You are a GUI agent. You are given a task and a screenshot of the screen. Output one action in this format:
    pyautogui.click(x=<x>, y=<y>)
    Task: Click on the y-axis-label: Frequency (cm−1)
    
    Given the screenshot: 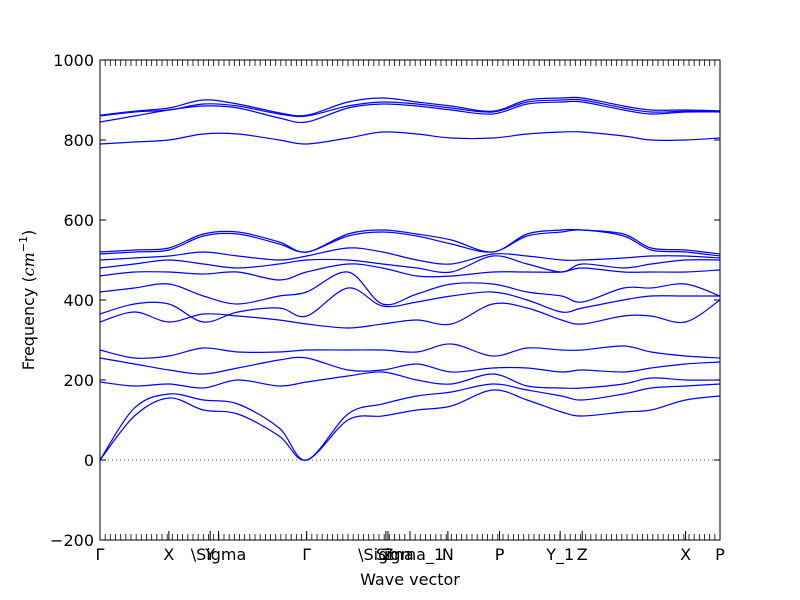 What is the action you would take?
    pyautogui.click(x=27, y=300)
    